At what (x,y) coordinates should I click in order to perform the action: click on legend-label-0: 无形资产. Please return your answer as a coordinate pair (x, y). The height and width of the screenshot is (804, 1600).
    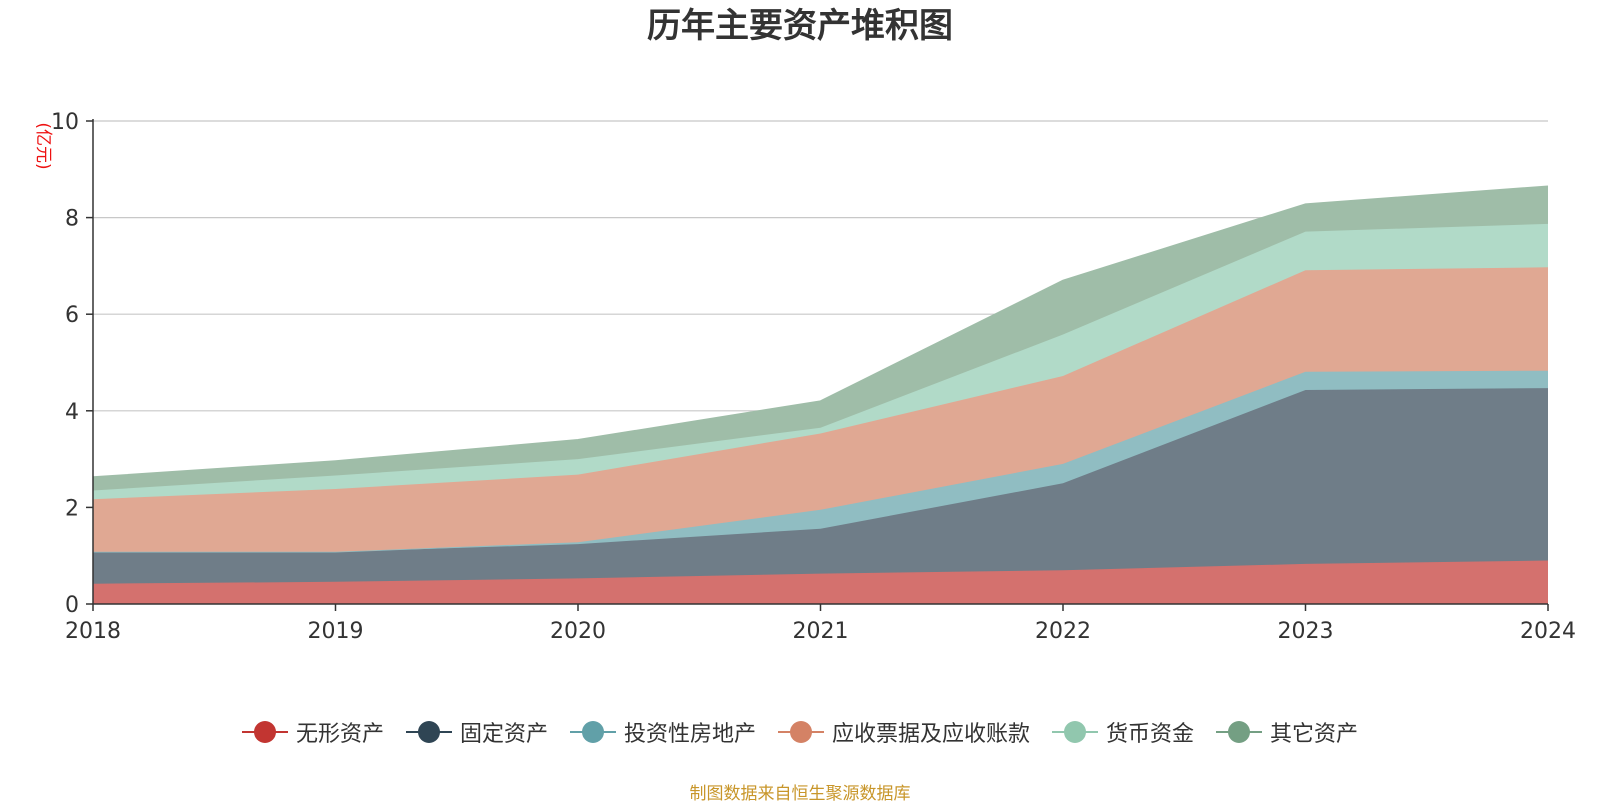
    Looking at the image, I should click on (339, 734).